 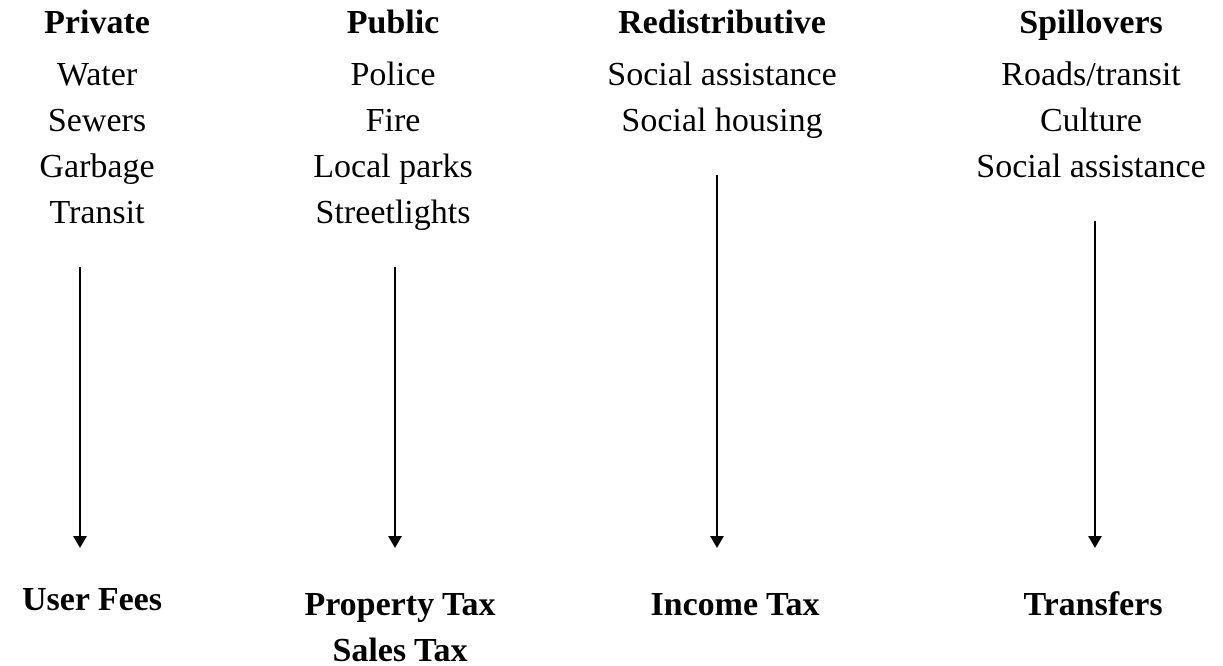 What do you see at coordinates (722, 22) in the screenshot?
I see `column-heading: Redistributive` at bounding box center [722, 22].